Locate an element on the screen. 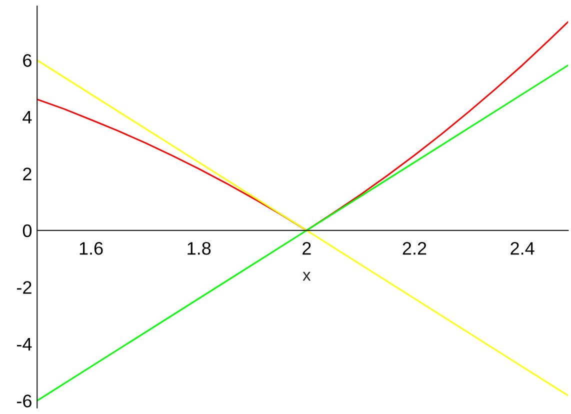 The height and width of the screenshot is (414, 571). x-tick-label: 1.8 is located at coordinates (199, 248).